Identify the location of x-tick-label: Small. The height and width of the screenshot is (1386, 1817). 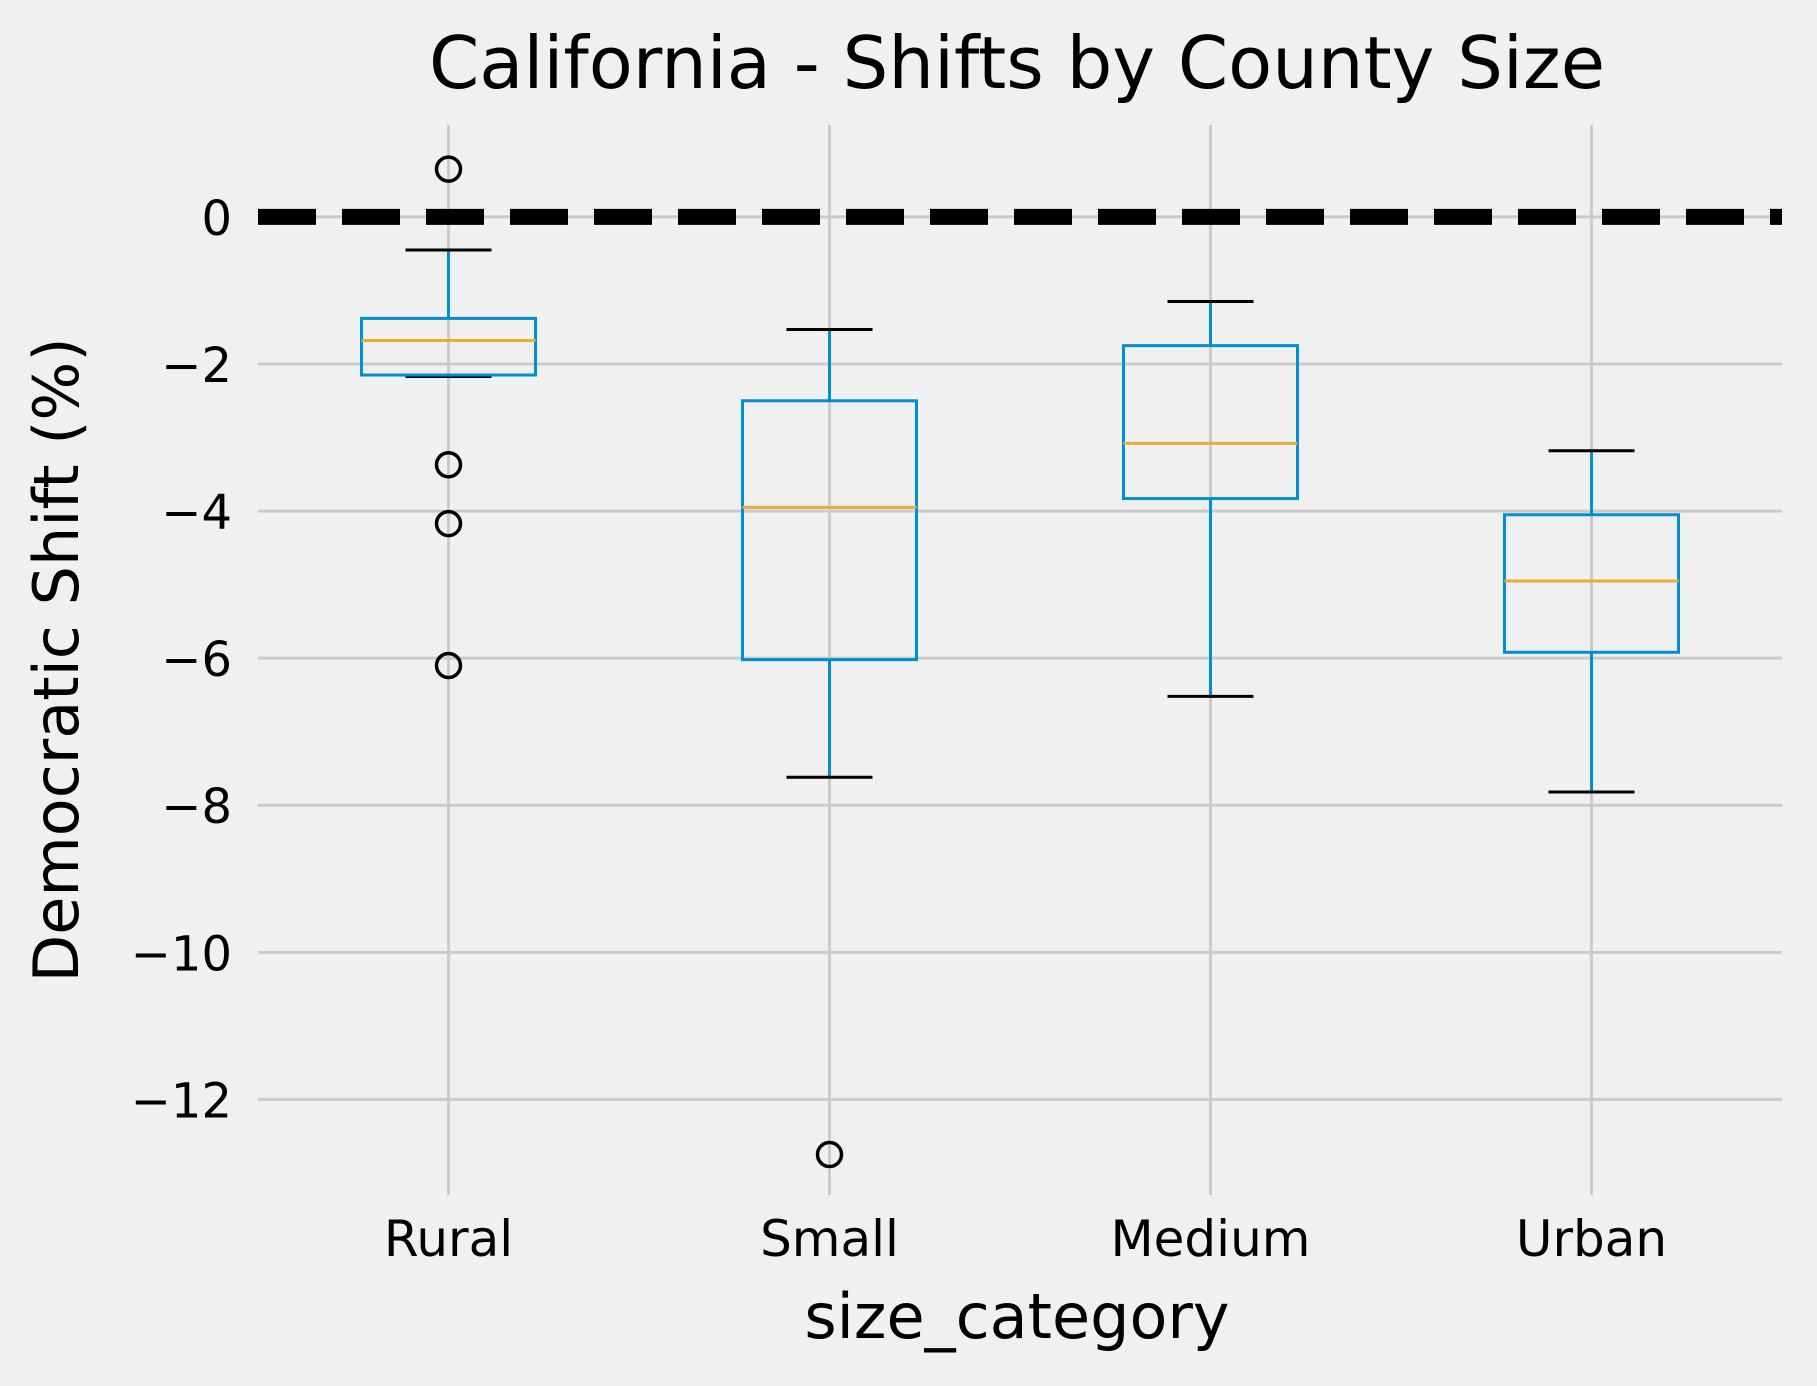
(829, 1239).